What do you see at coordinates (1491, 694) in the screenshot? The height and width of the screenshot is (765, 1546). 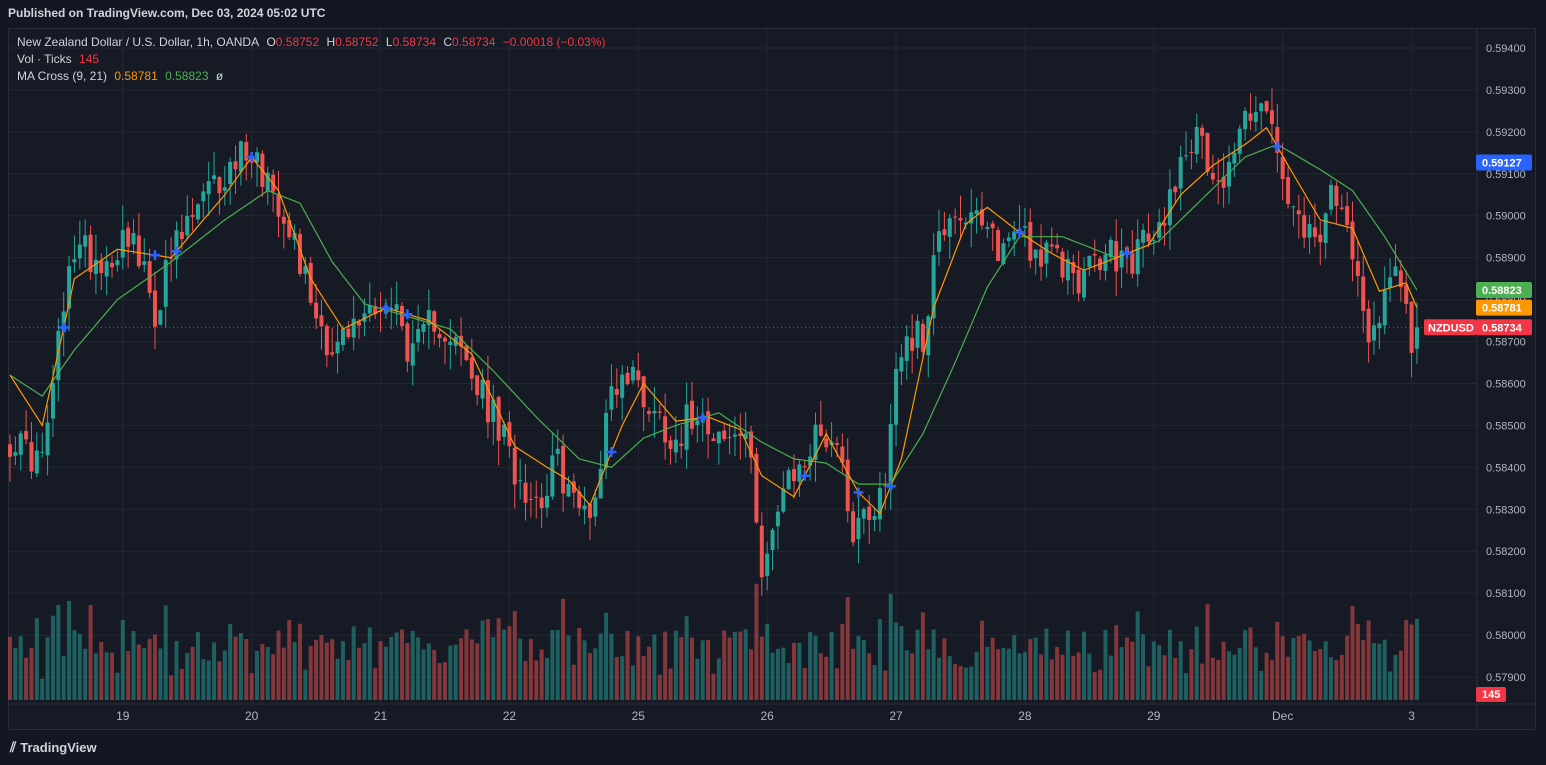 I see `volume-label-box` at bounding box center [1491, 694].